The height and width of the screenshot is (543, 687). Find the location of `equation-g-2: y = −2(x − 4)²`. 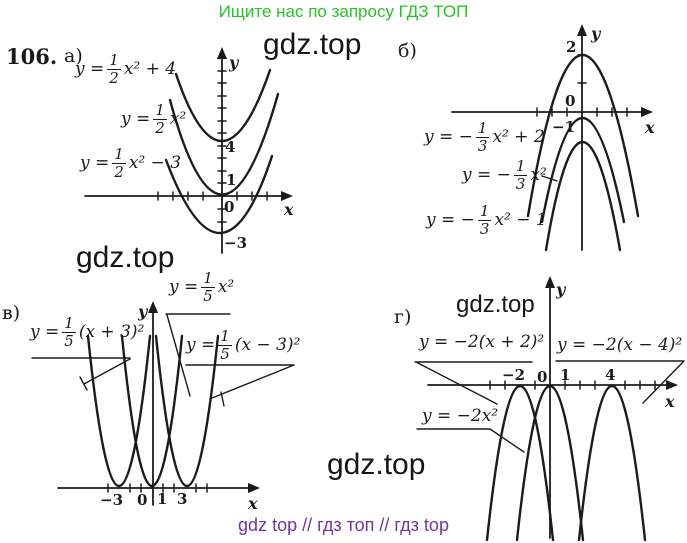

equation-g-2: y = −2(x − 4)² is located at coordinates (619, 345).